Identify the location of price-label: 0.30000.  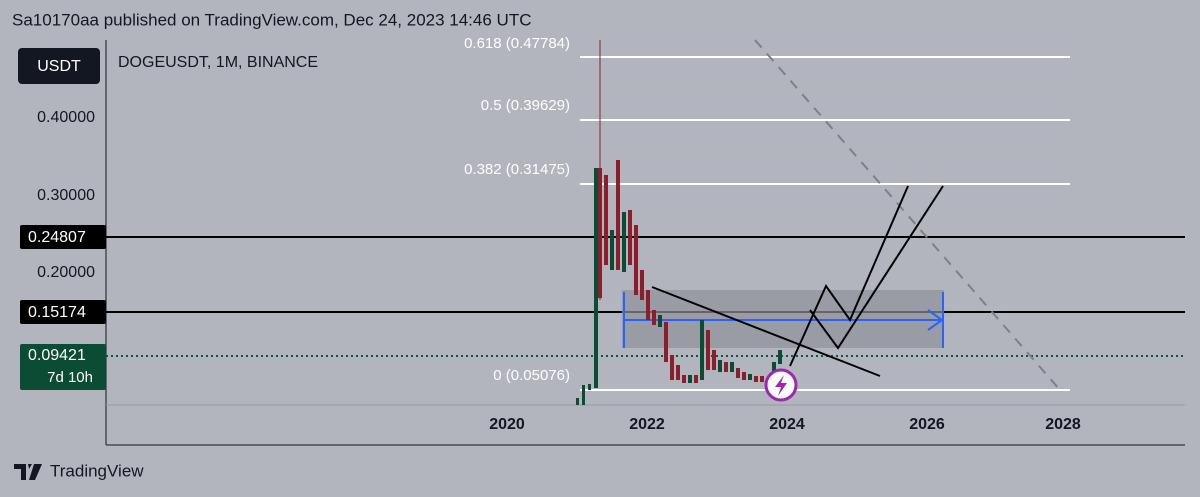
(66, 195).